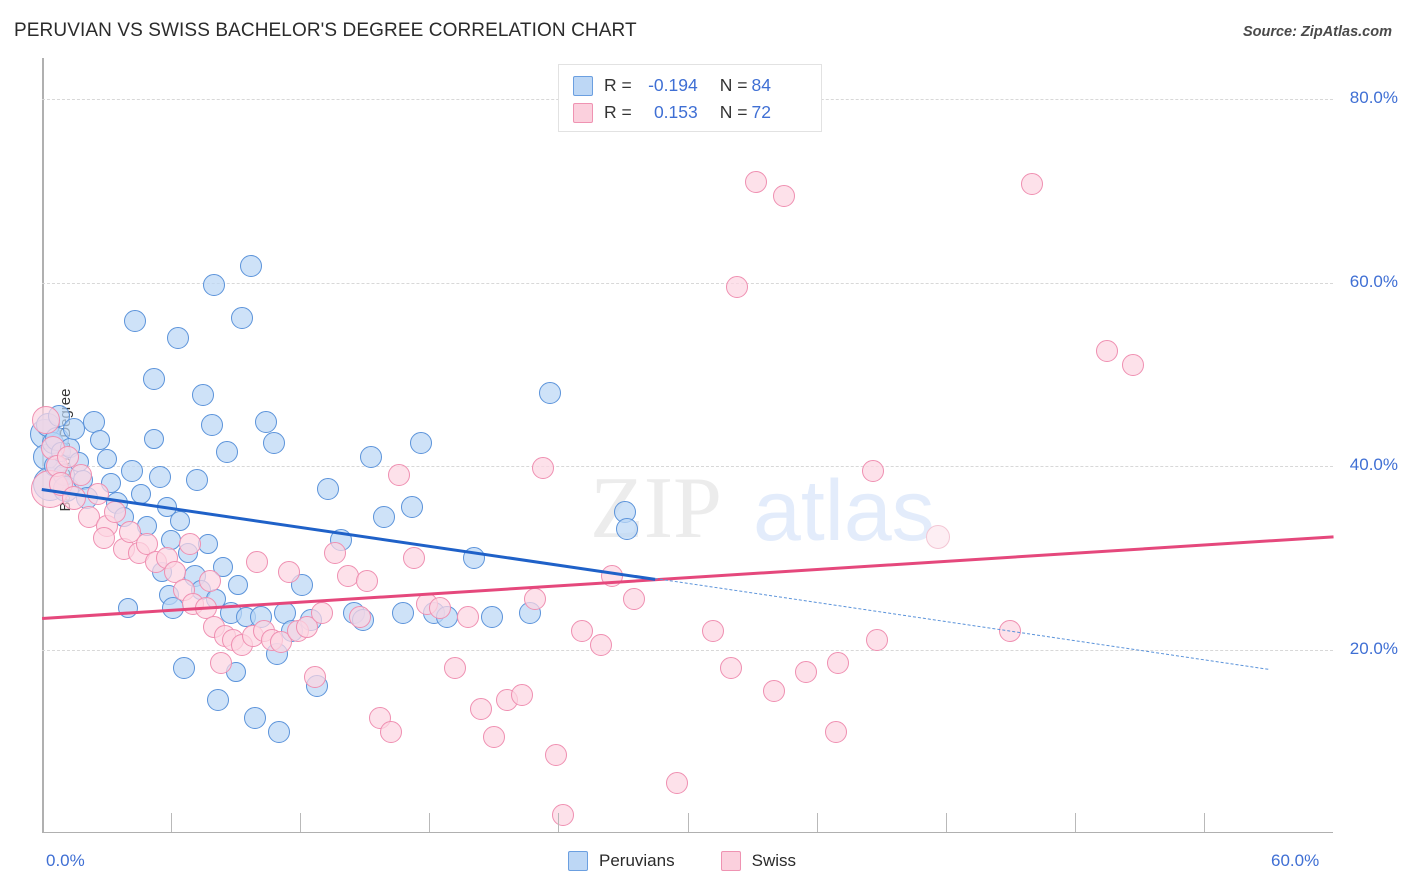 The image size is (1406, 892). I want to click on x-axis-line, so click(687, 832).